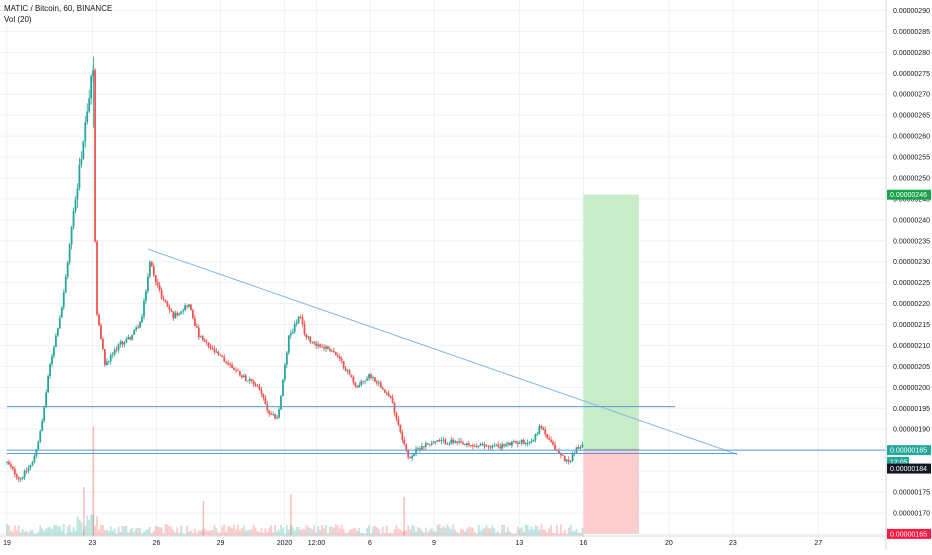  I want to click on volume-legend: Vol (20), so click(18, 19).